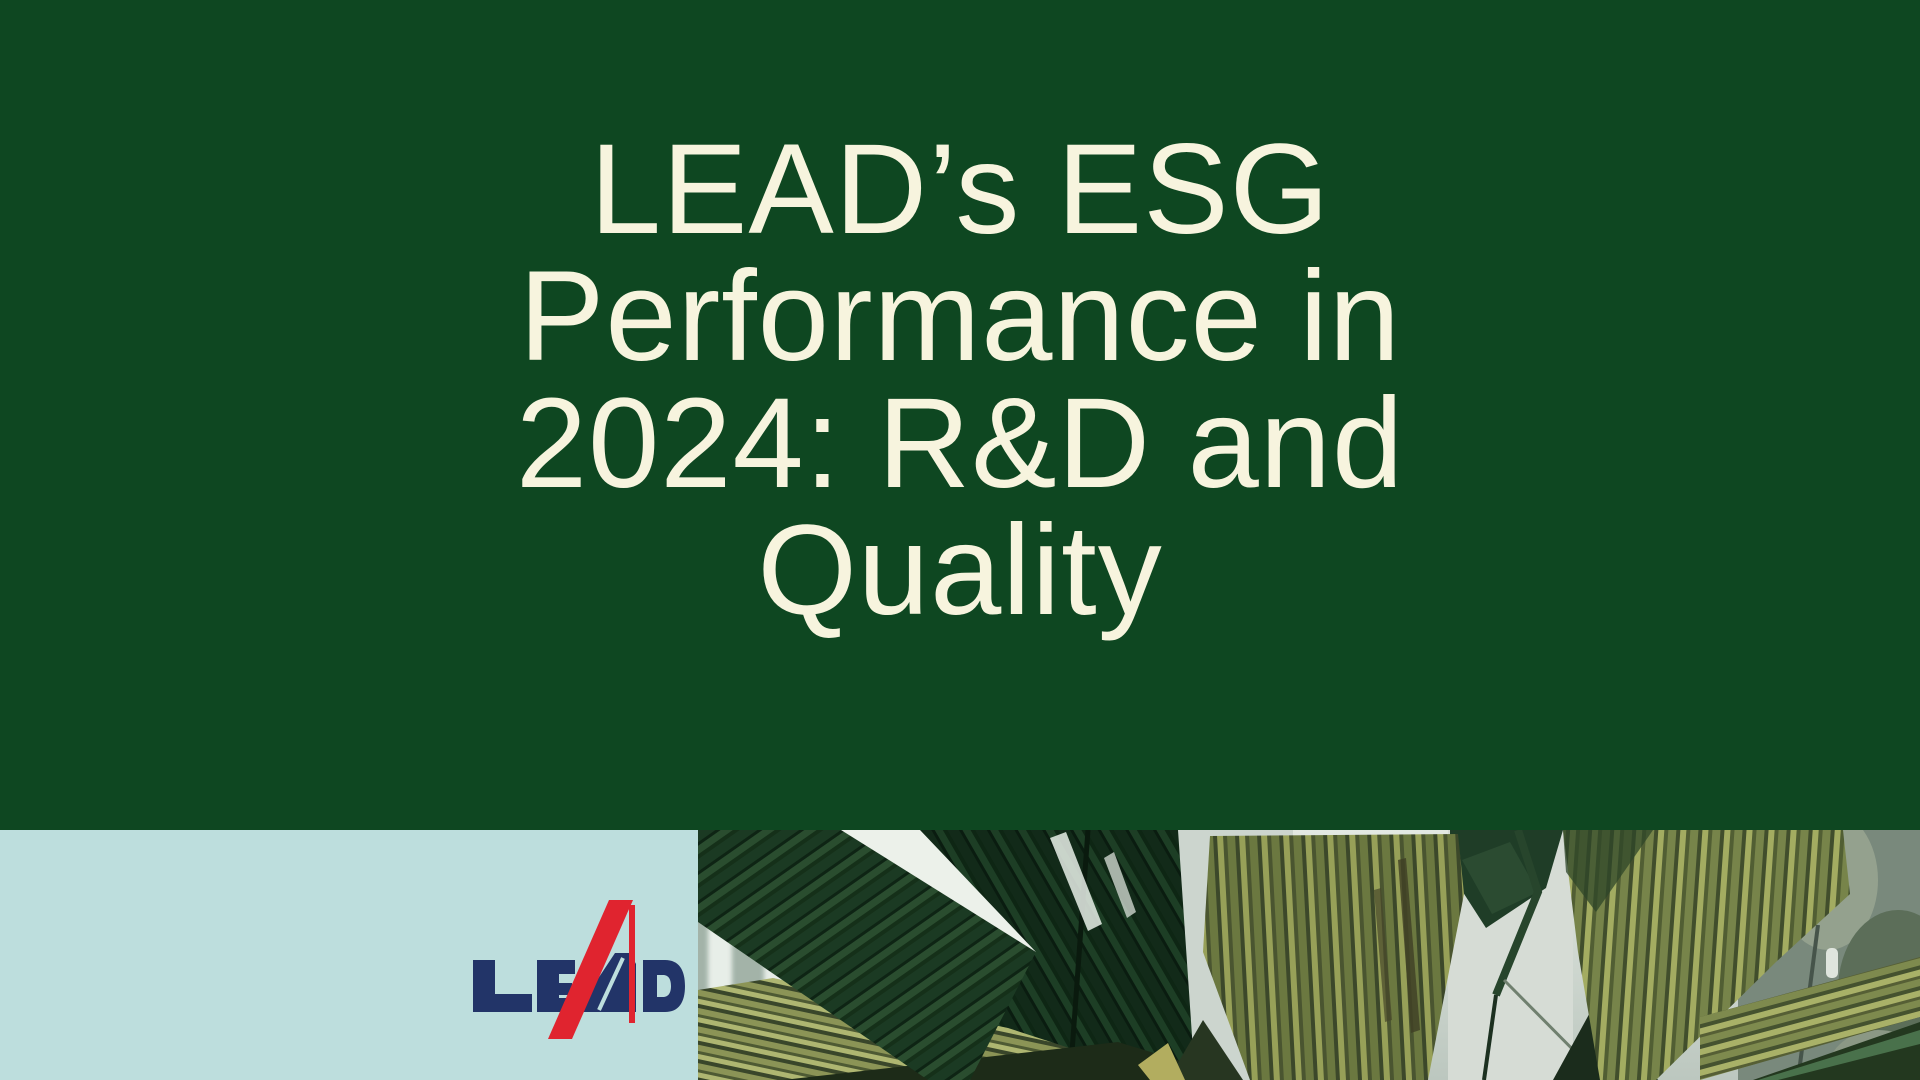 This screenshot has width=1920, height=1080. I want to click on title-line-1: LEAD’s ESG, so click(960, 189).